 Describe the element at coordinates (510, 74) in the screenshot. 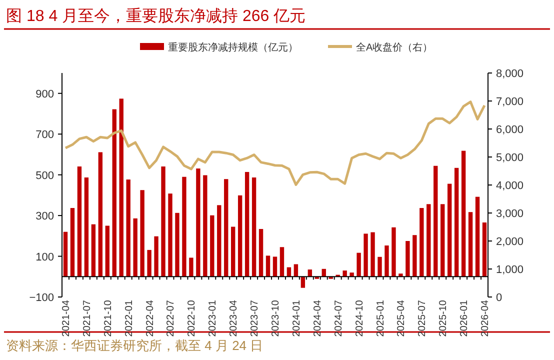

I see `y2-tick-label: 8,000` at that location.